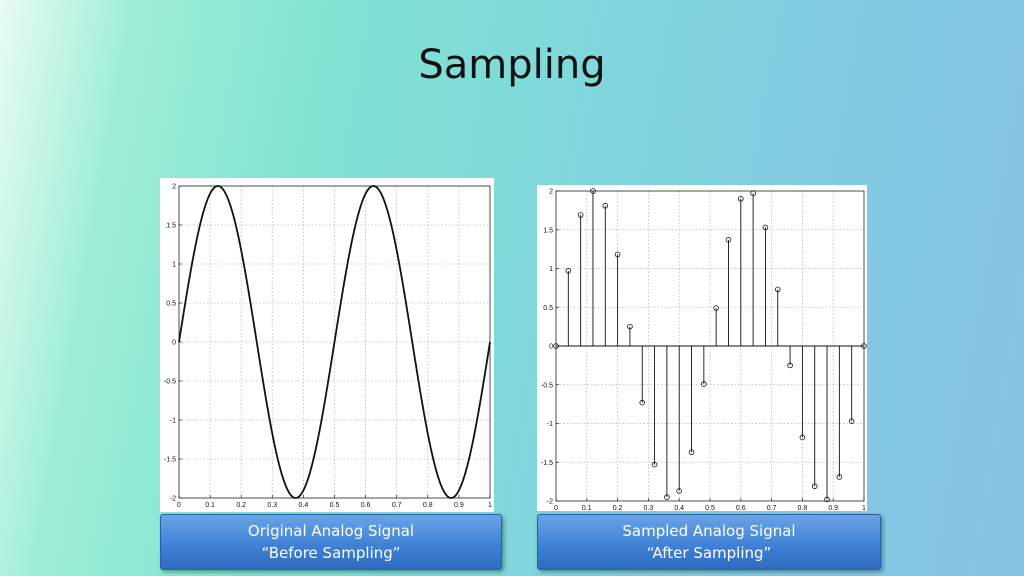 This screenshot has width=1024, height=576. What do you see at coordinates (174, 187) in the screenshot?
I see `original-ytick-label: 2` at bounding box center [174, 187].